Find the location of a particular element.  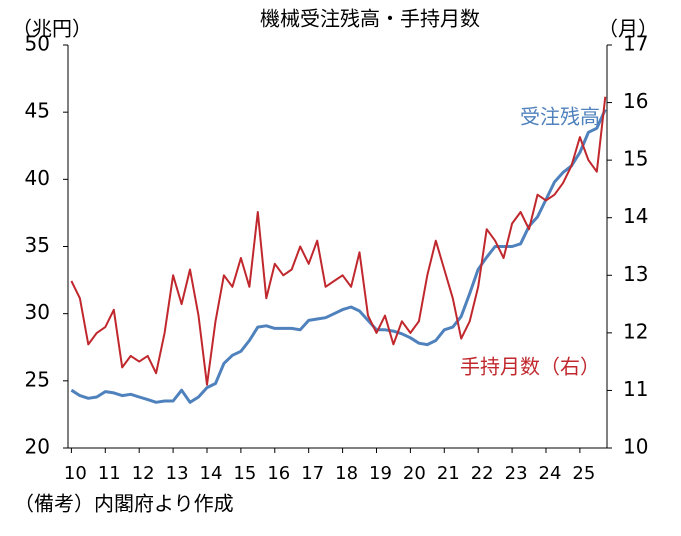

y2-tick-label: 15 is located at coordinates (635, 159).